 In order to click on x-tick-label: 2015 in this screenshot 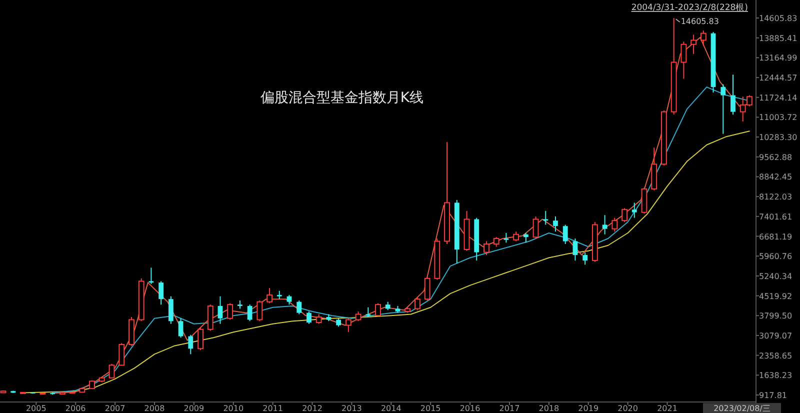, I will do `click(430, 408)`.